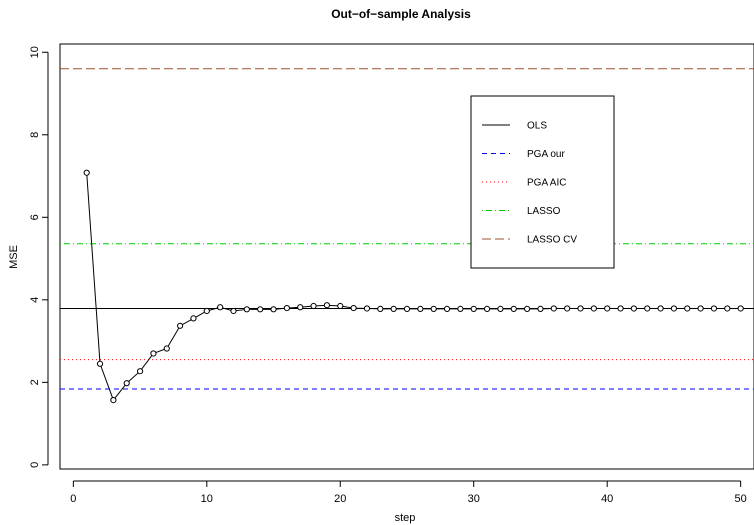  I want to click on legend-label: OLS, so click(537, 126).